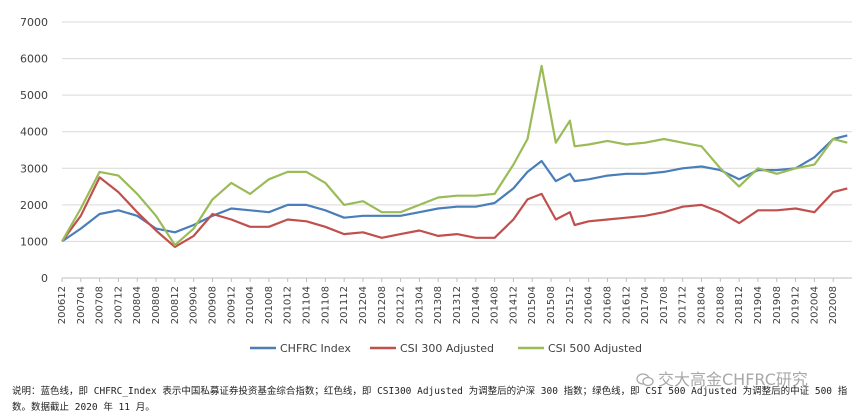 This screenshot has height=417, width=868. I want to click on x-tick-label: 201704, so click(645, 305).